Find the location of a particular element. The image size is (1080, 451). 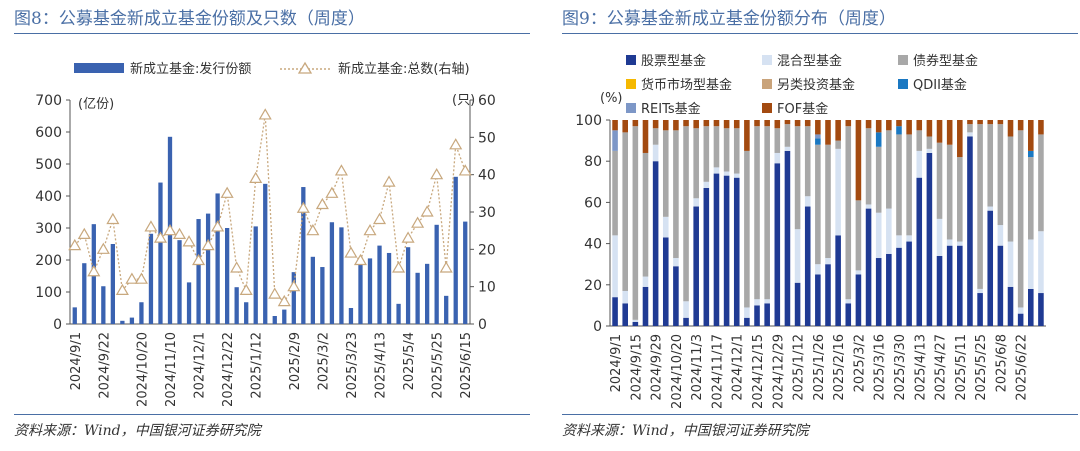

x-tick-label: 2025/5/4 is located at coordinates (409, 361).